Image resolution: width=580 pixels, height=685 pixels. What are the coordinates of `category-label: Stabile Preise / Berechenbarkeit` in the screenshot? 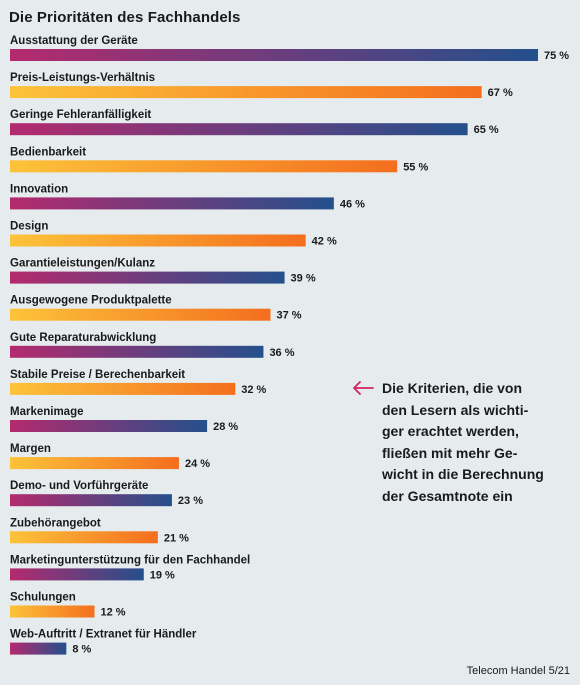 It's located at (97, 375).